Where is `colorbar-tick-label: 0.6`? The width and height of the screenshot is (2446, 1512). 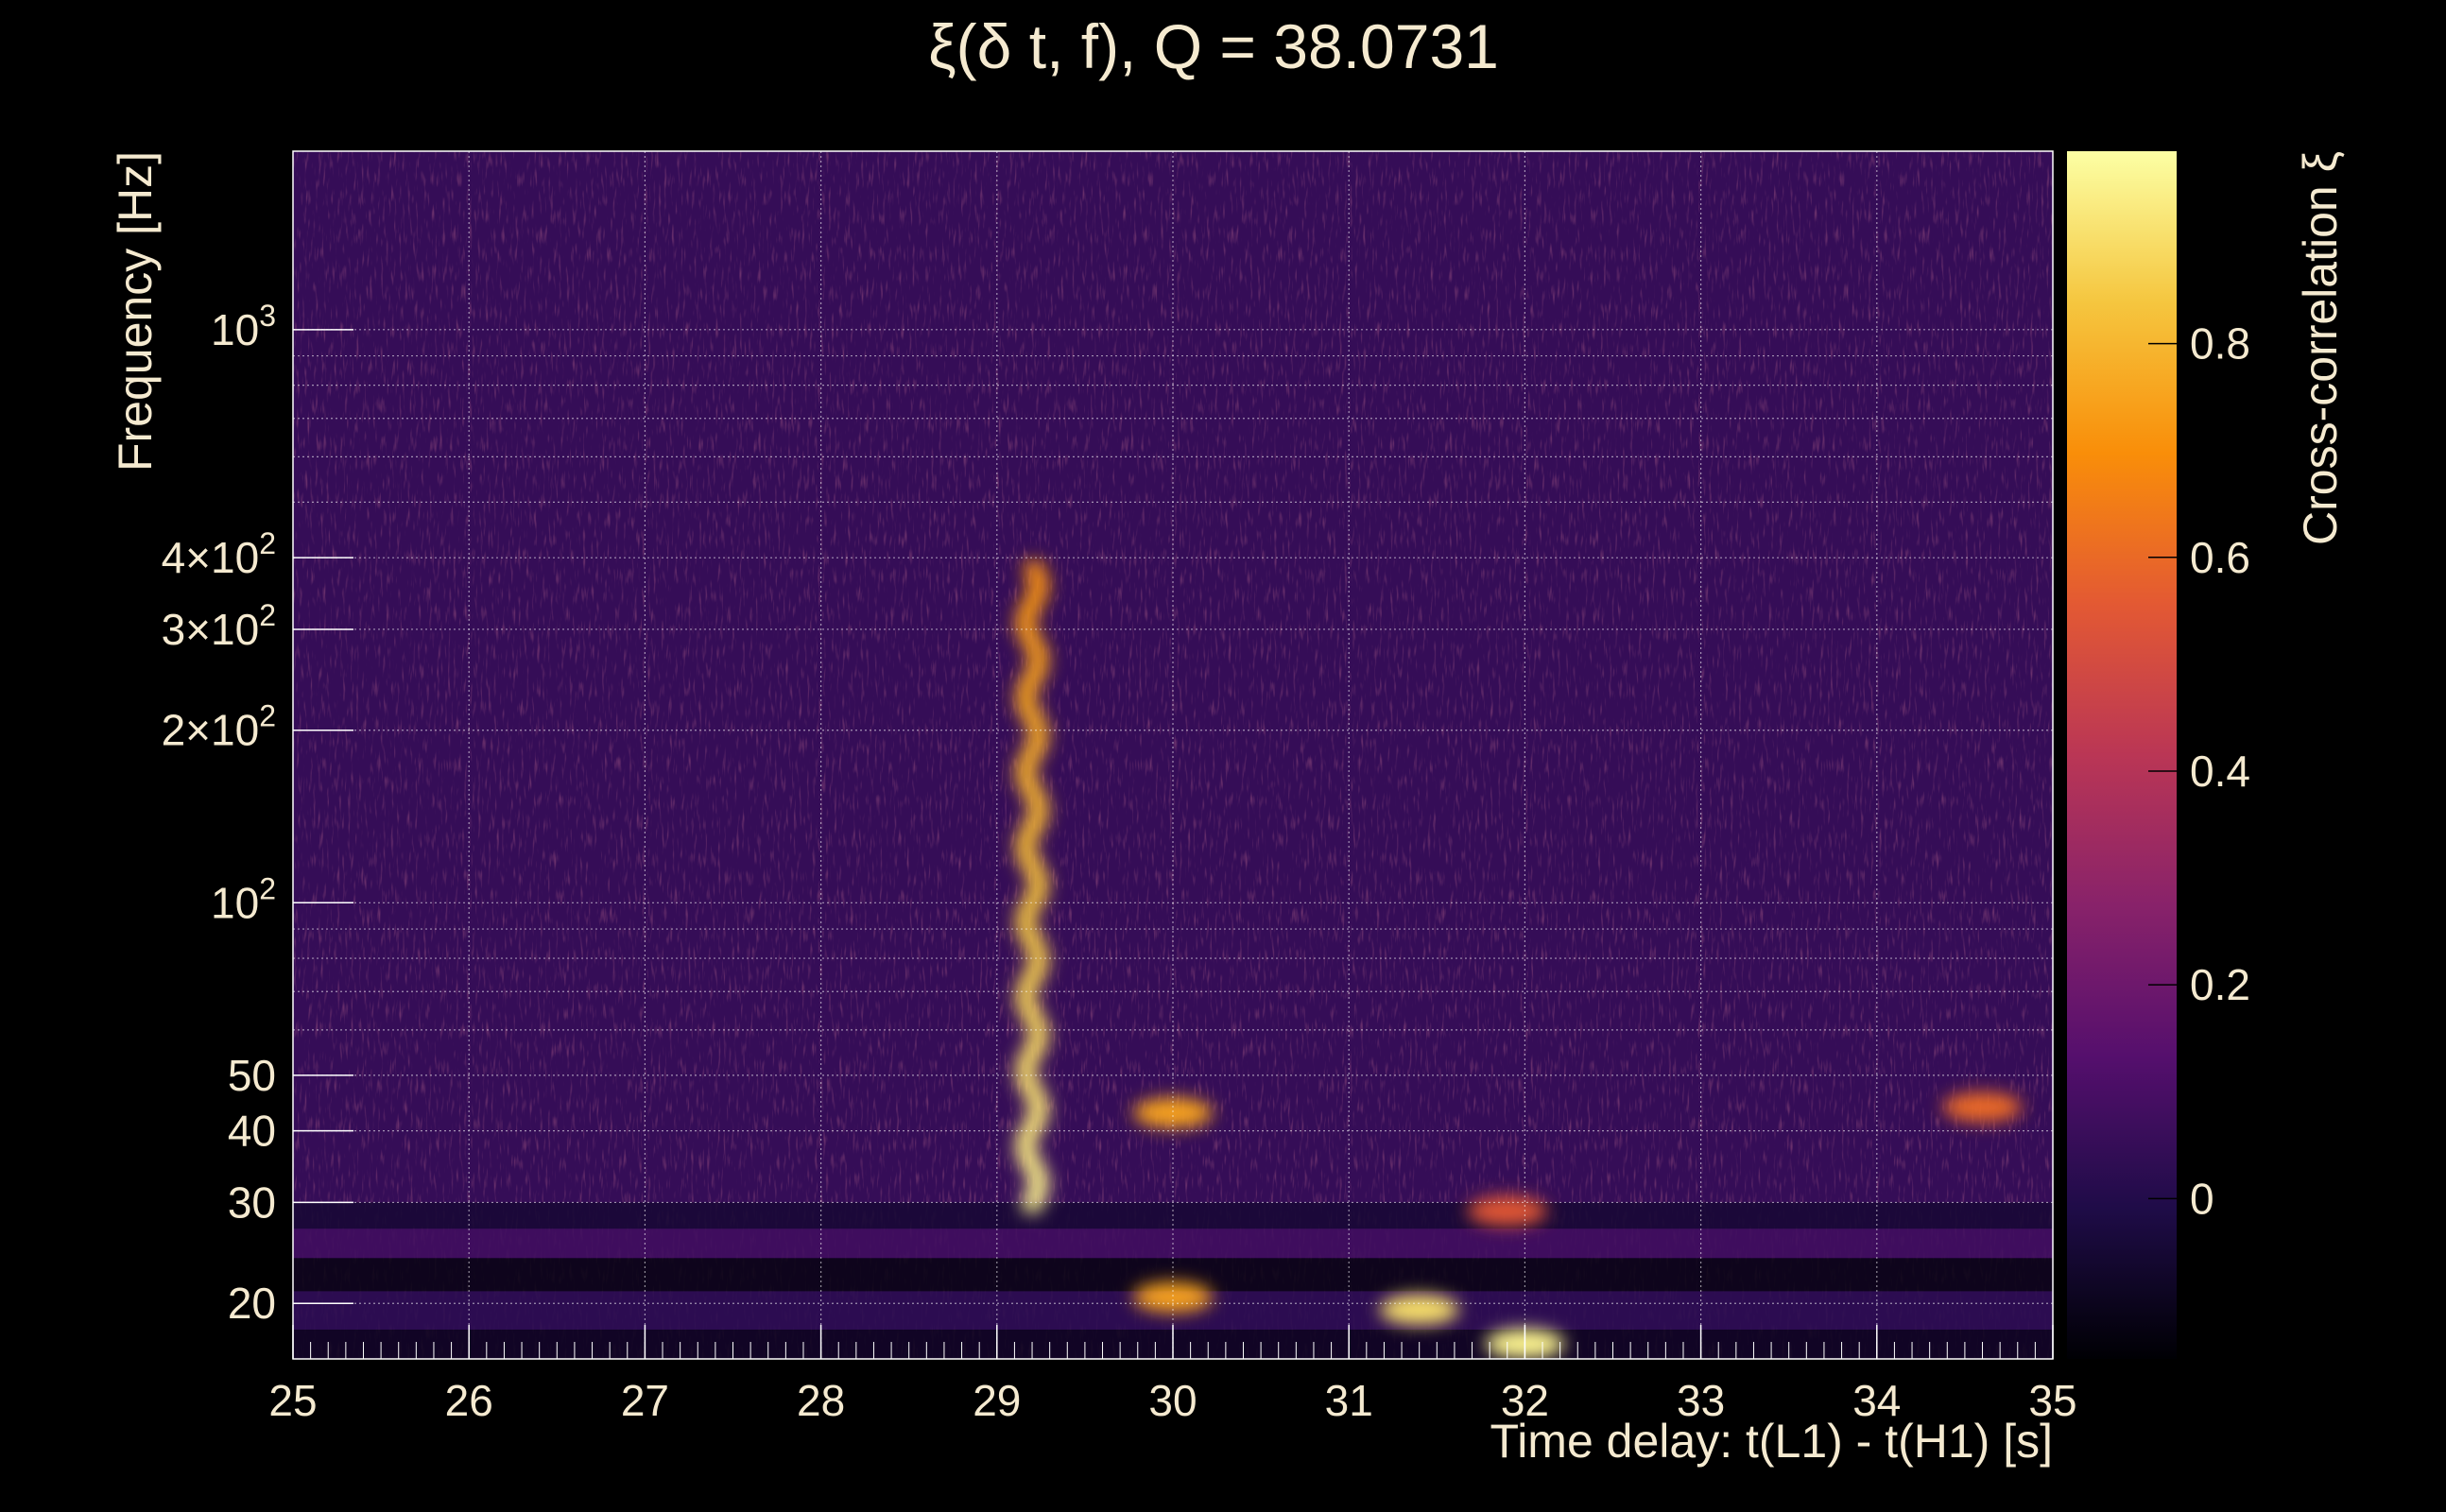
colorbar-tick-label: 0.6 is located at coordinates (2220, 557).